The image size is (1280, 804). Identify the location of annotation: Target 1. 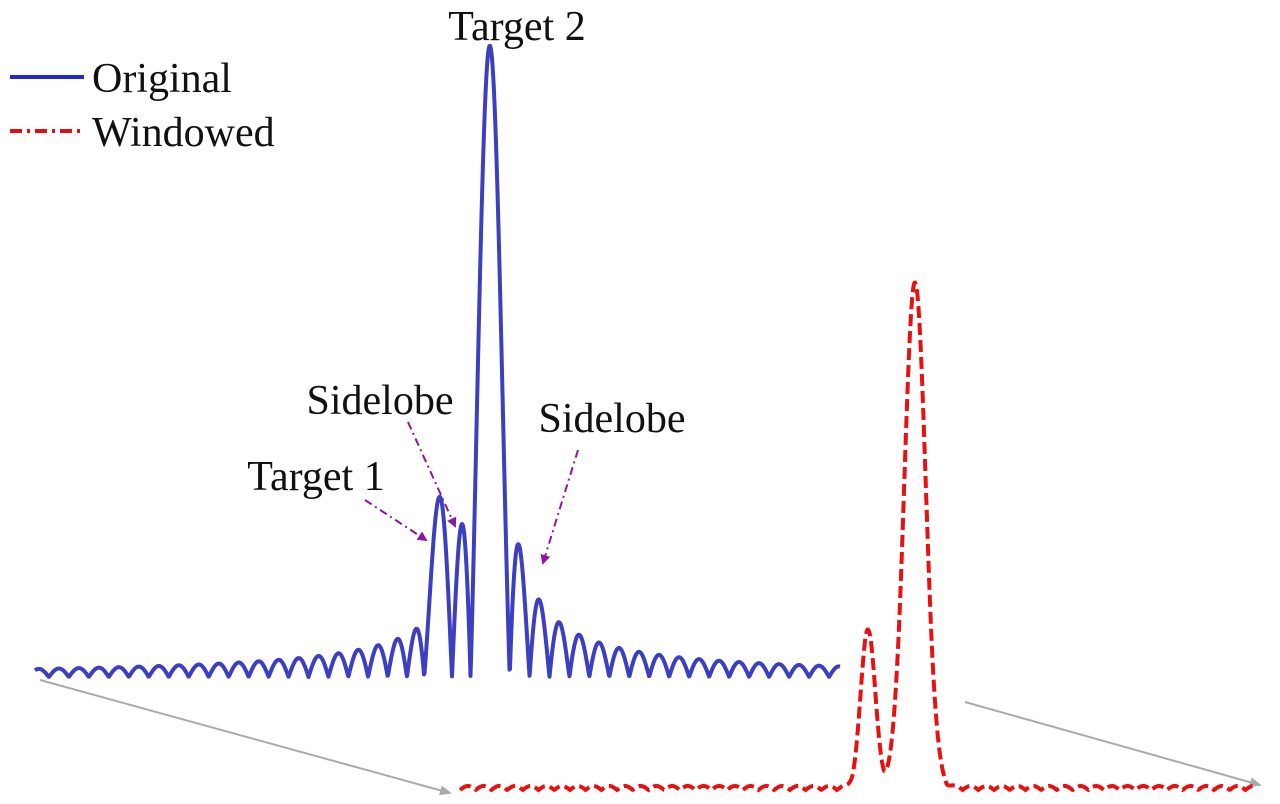
(315, 477).